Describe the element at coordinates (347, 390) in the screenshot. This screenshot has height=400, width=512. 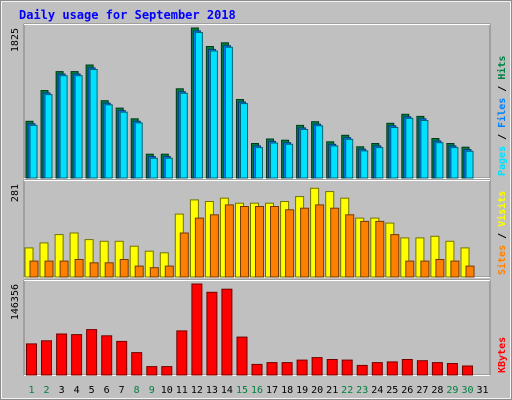
I see `x-tick-label-day-22: 22` at that location.